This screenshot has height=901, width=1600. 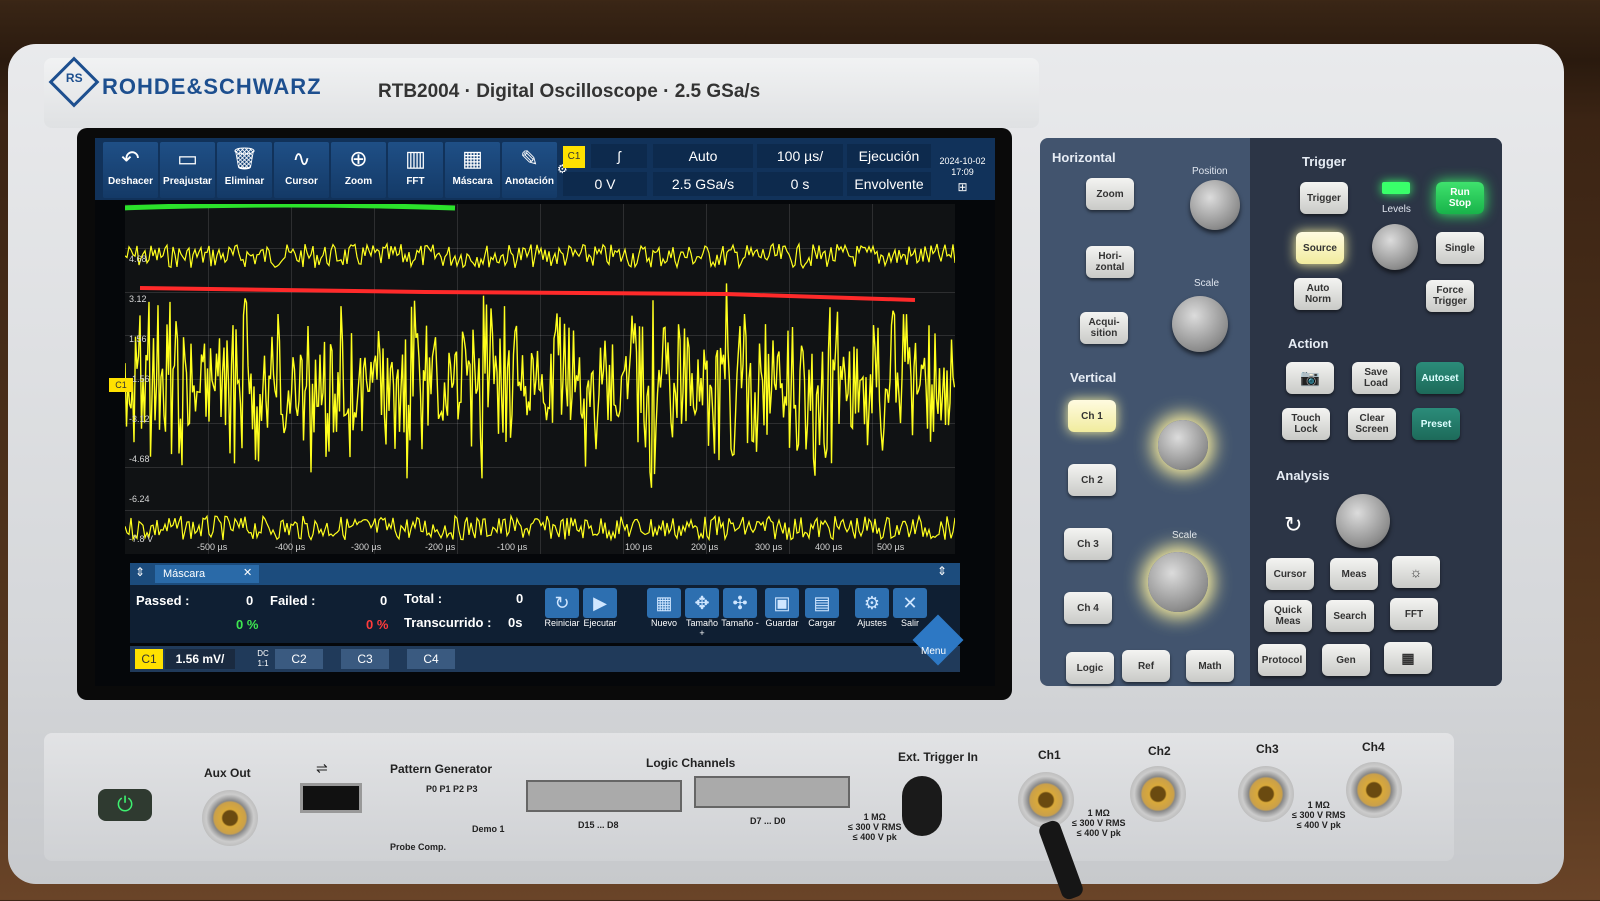 I want to click on trigger-channel-badge: C1, so click(x=574, y=157).